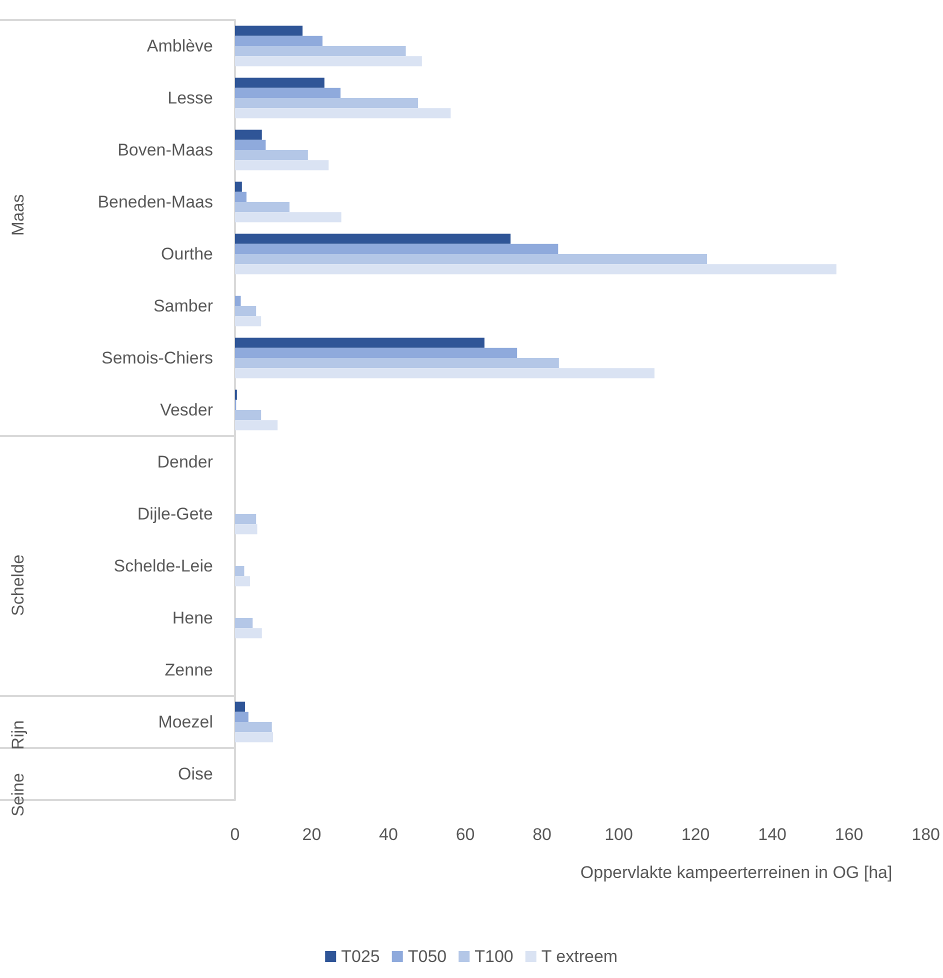  Describe the element at coordinates (157, 358) in the screenshot. I see `y-tick-label: Semois-Chiers` at that location.